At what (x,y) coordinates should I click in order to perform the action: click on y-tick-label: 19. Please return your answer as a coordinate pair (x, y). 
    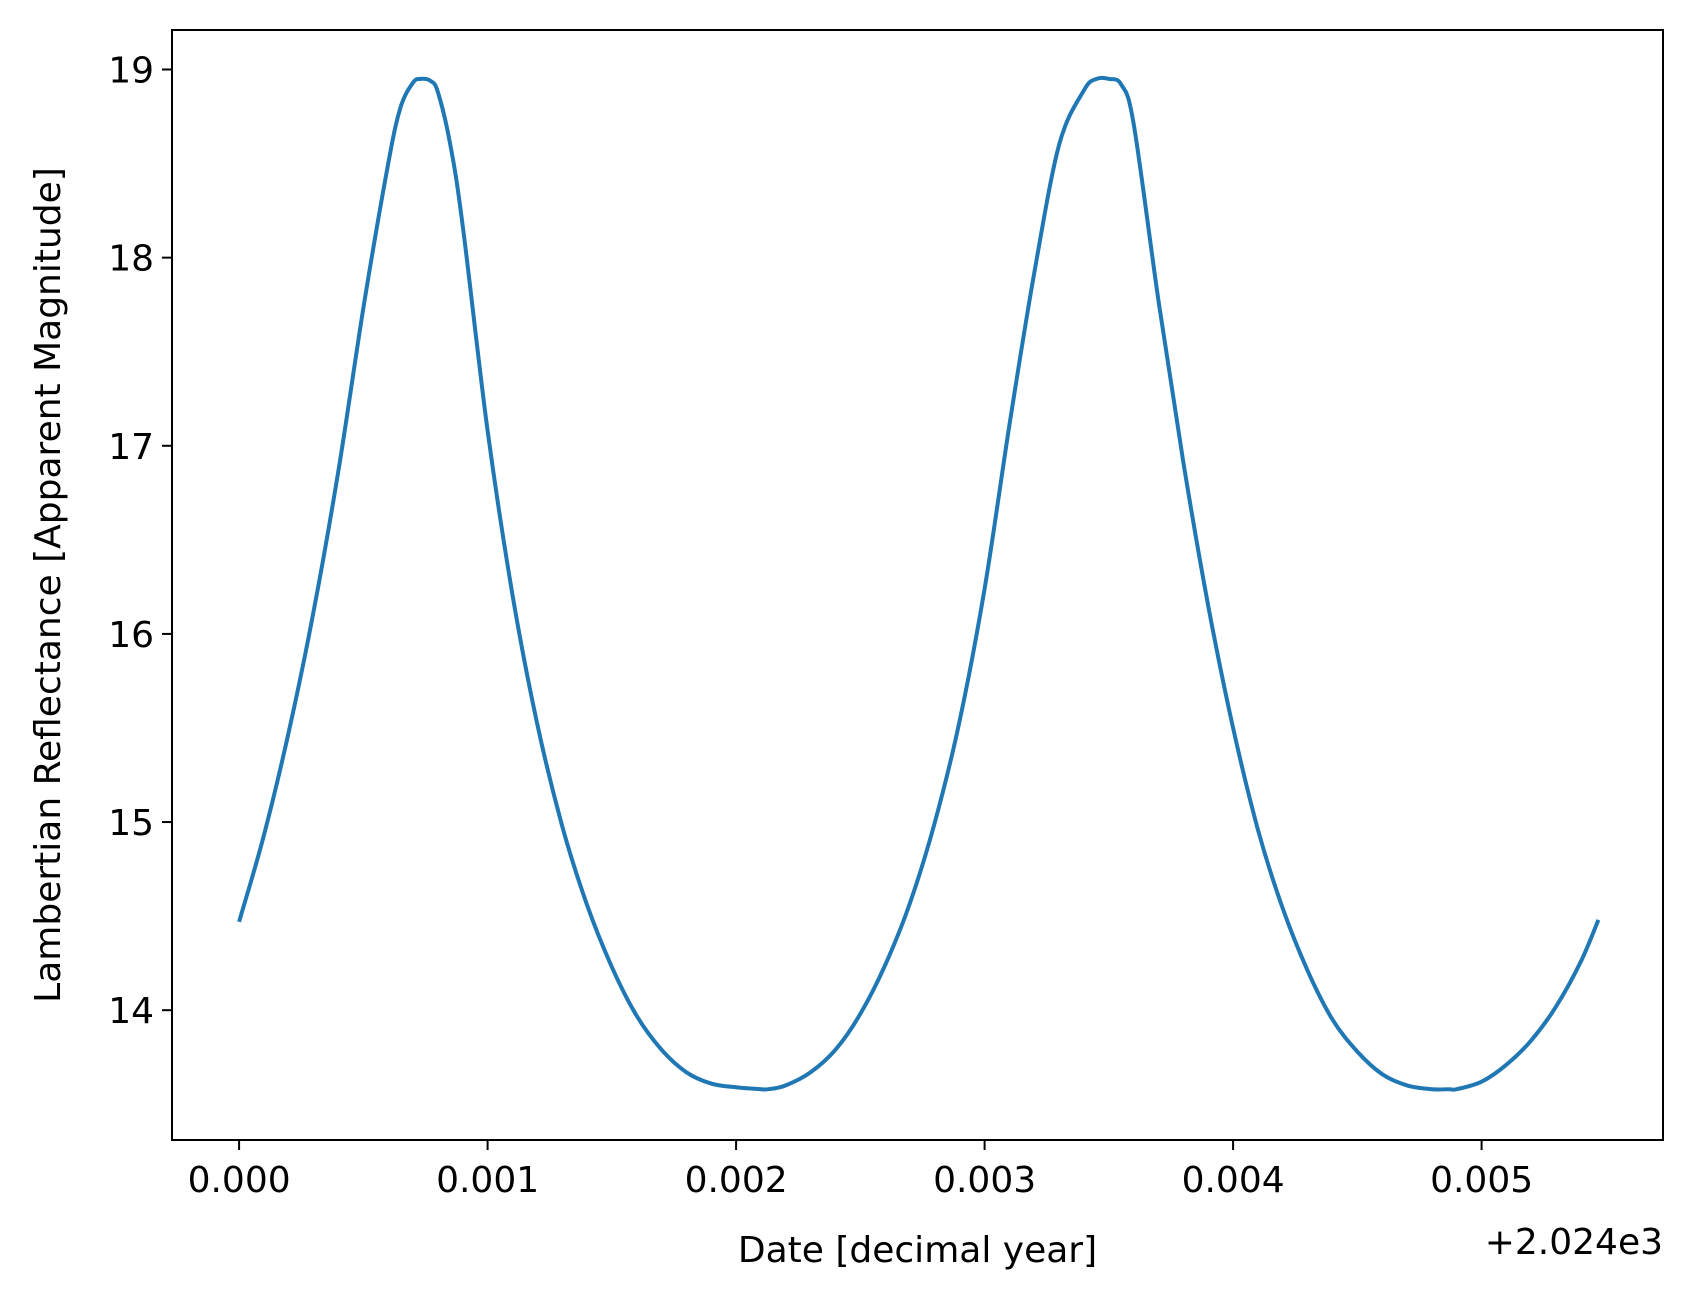
    Looking at the image, I should click on (131, 71).